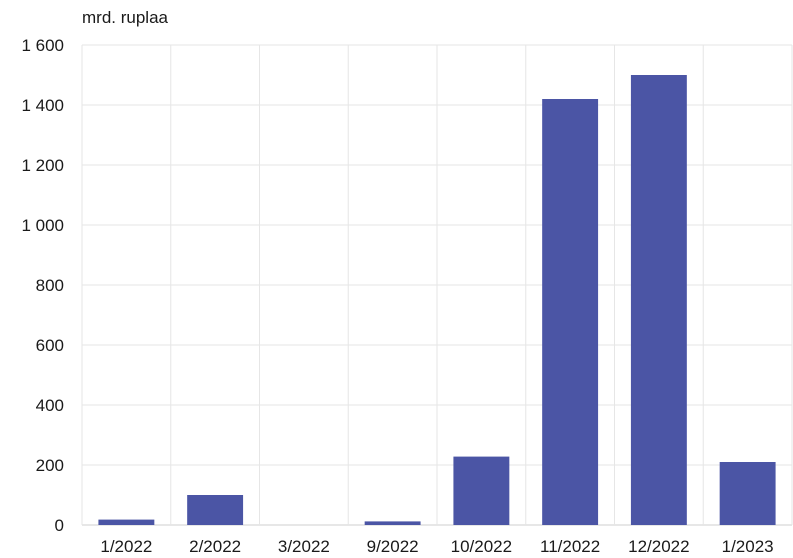 This screenshot has height=558, width=793. Describe the element at coordinates (215, 510) in the screenshot. I see `bar-2-2022` at that location.